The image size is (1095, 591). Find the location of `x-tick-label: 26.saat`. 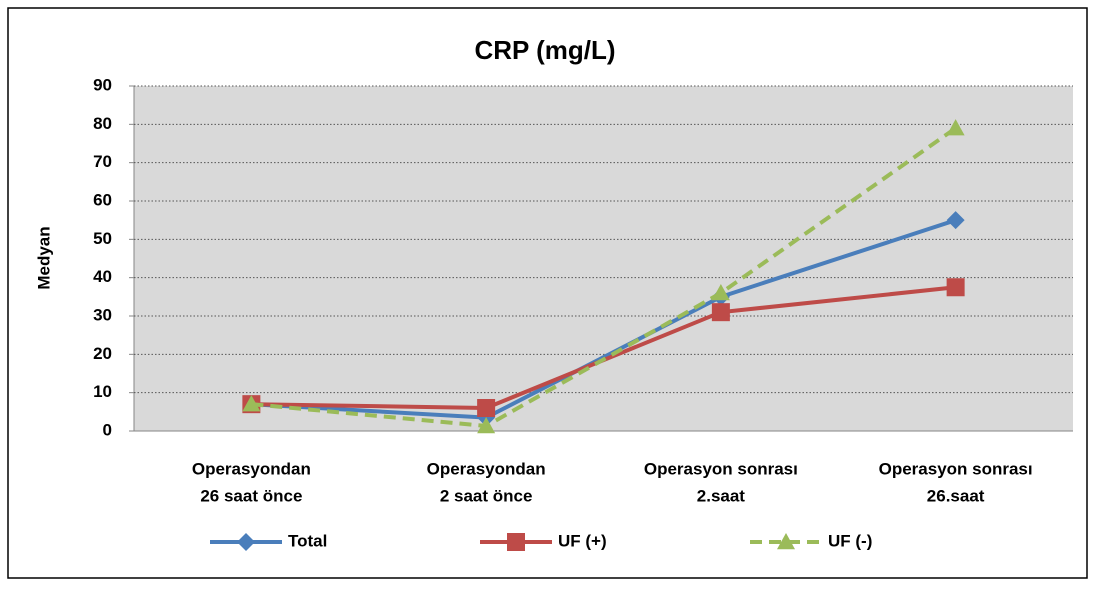

x-tick-label: 26.saat is located at coordinates (956, 495).